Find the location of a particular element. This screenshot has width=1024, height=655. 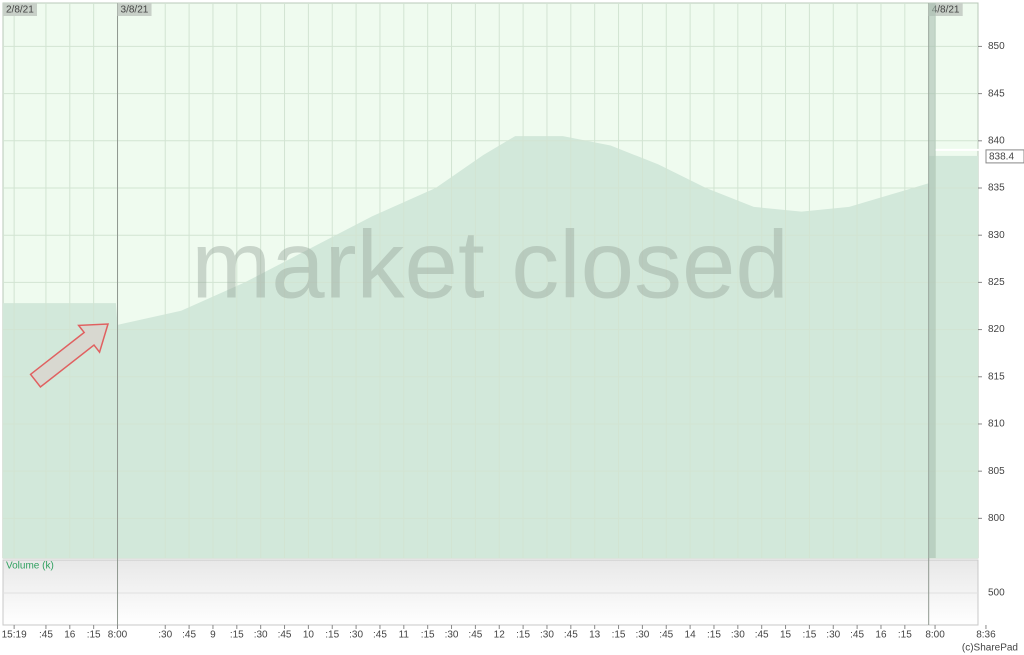

closed-band is located at coordinates (932, 280).